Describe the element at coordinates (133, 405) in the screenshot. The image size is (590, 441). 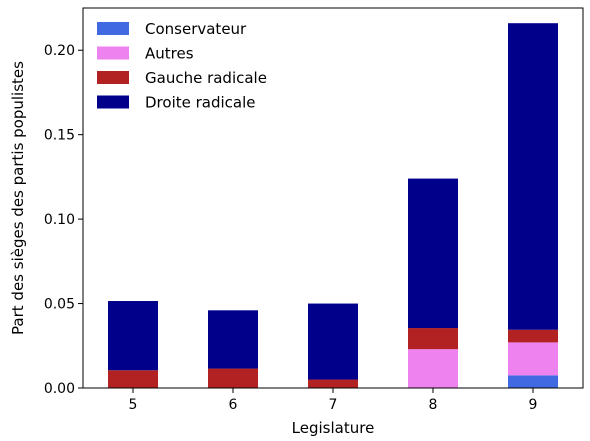
I see `x-tick-label: 5` at that location.